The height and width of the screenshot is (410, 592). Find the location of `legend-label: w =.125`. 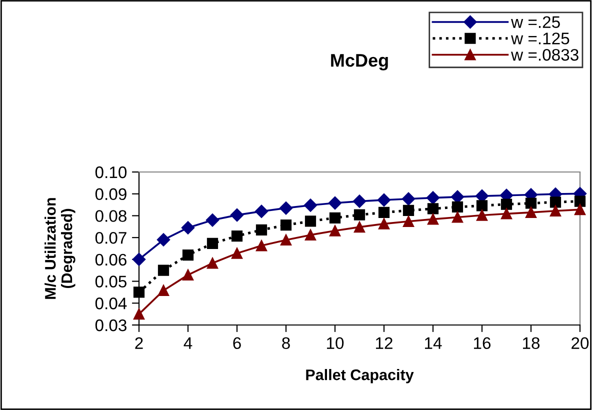

legend-label: w =.125 is located at coordinates (540, 38).